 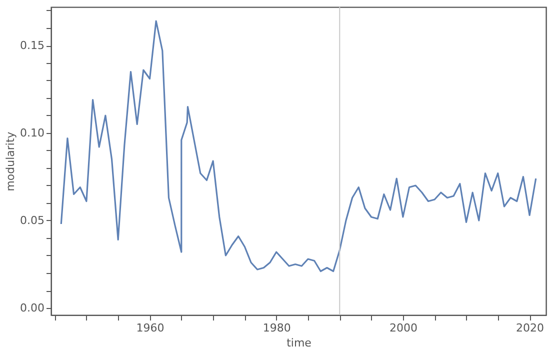 I want to click on x-tick-label: 2000, so click(x=403, y=328).